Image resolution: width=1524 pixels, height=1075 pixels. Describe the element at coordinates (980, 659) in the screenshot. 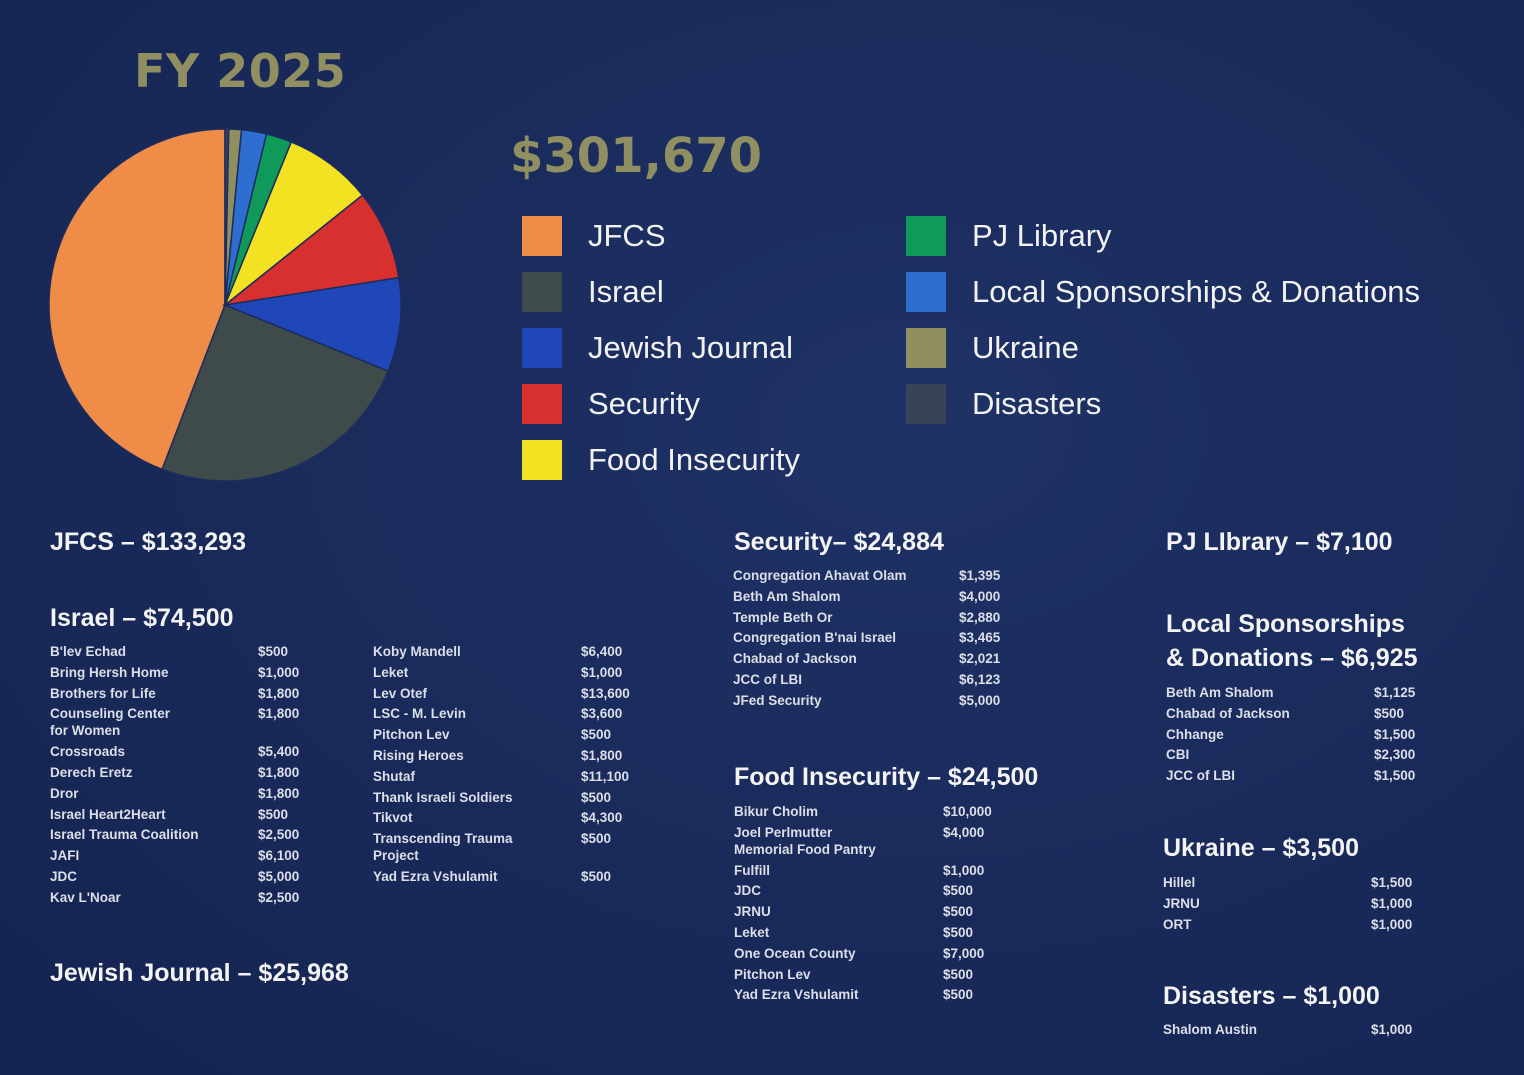

I see `row-amount: $2,021` at that location.